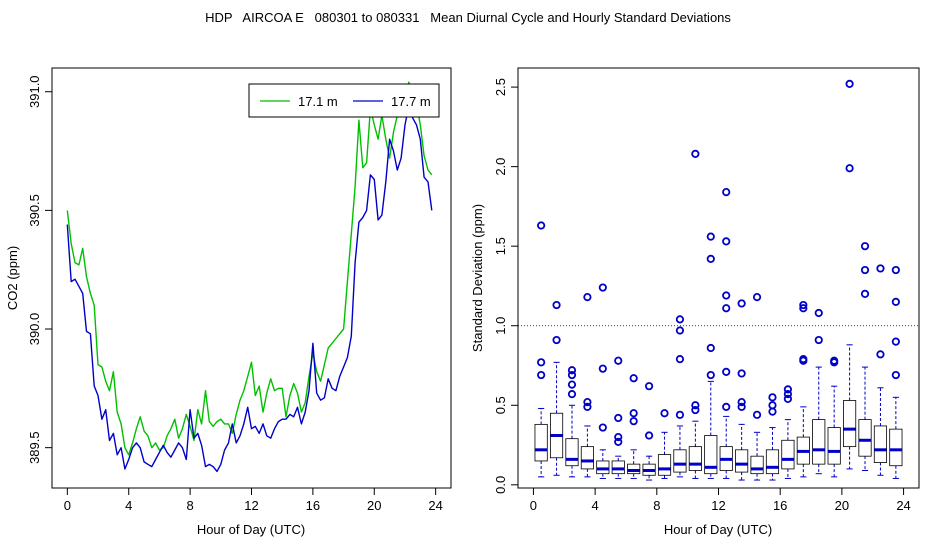 This screenshot has height=540, width=936. Describe the element at coordinates (500, 87) in the screenshot. I see `right-y-tick-label: 2.5` at that location.